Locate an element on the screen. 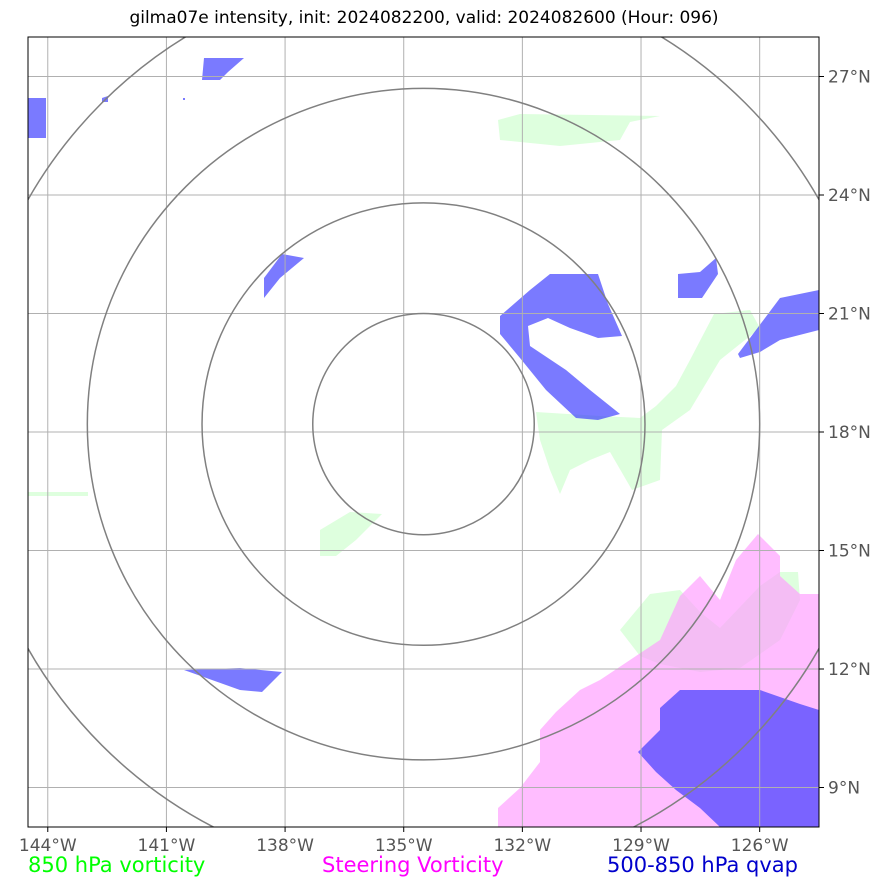 Image resolution: width=889 pixels, height=891 pixels. lon-tick-label-3: 135°W is located at coordinates (404, 846).